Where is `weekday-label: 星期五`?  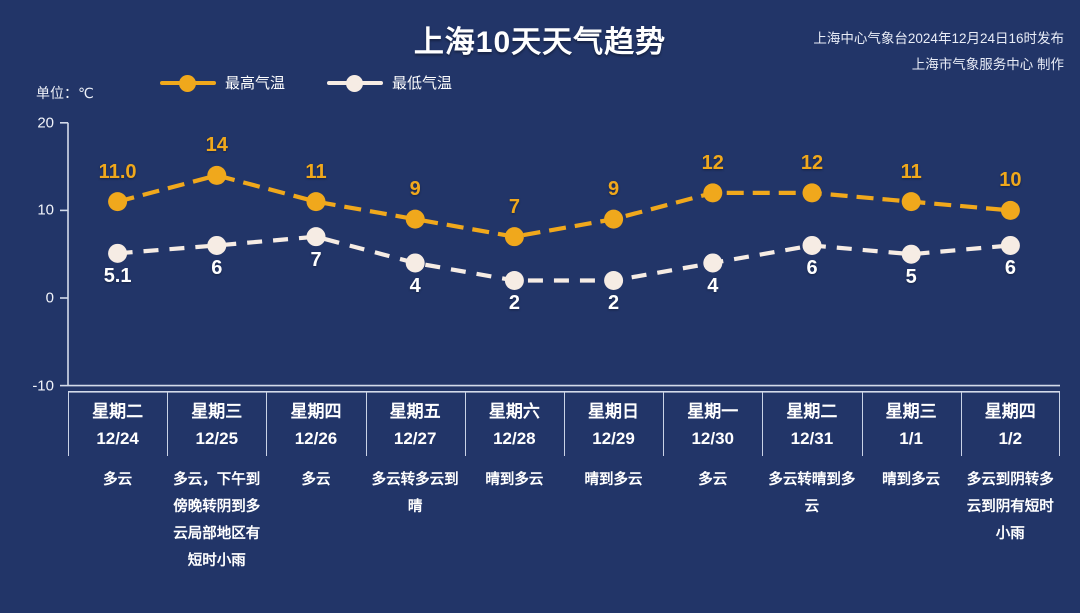
weekday-label: 星期五 is located at coordinates (415, 411).